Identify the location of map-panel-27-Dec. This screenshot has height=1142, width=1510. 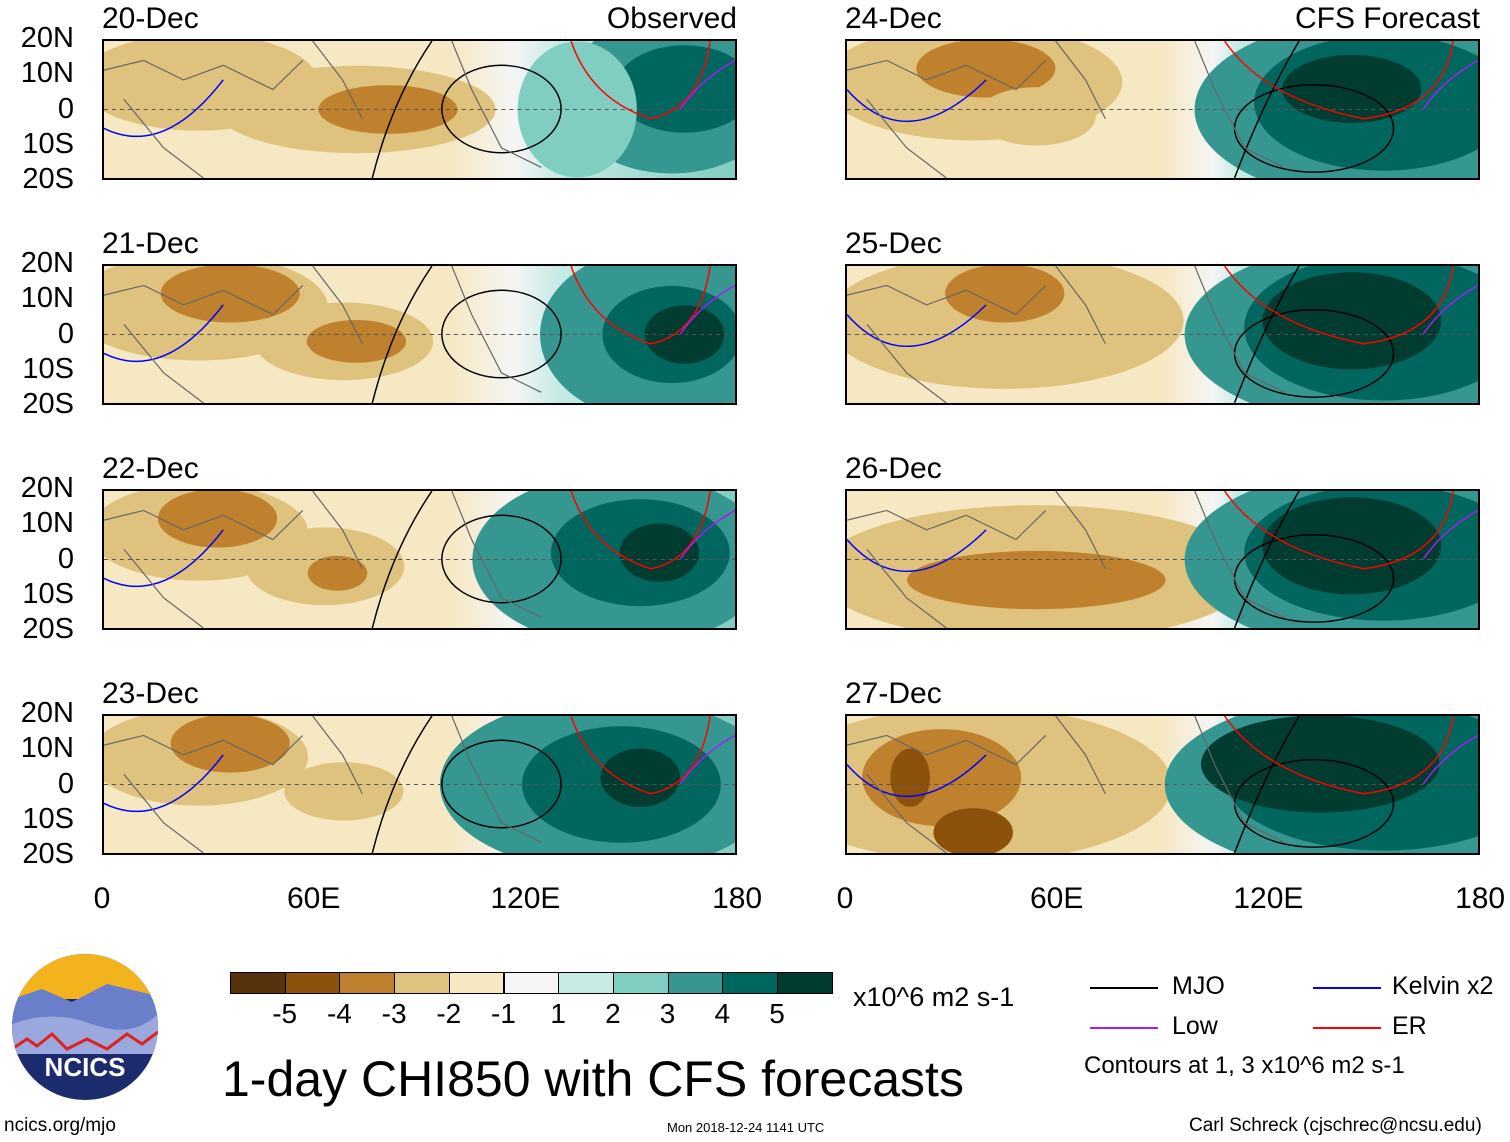
(1162, 784).